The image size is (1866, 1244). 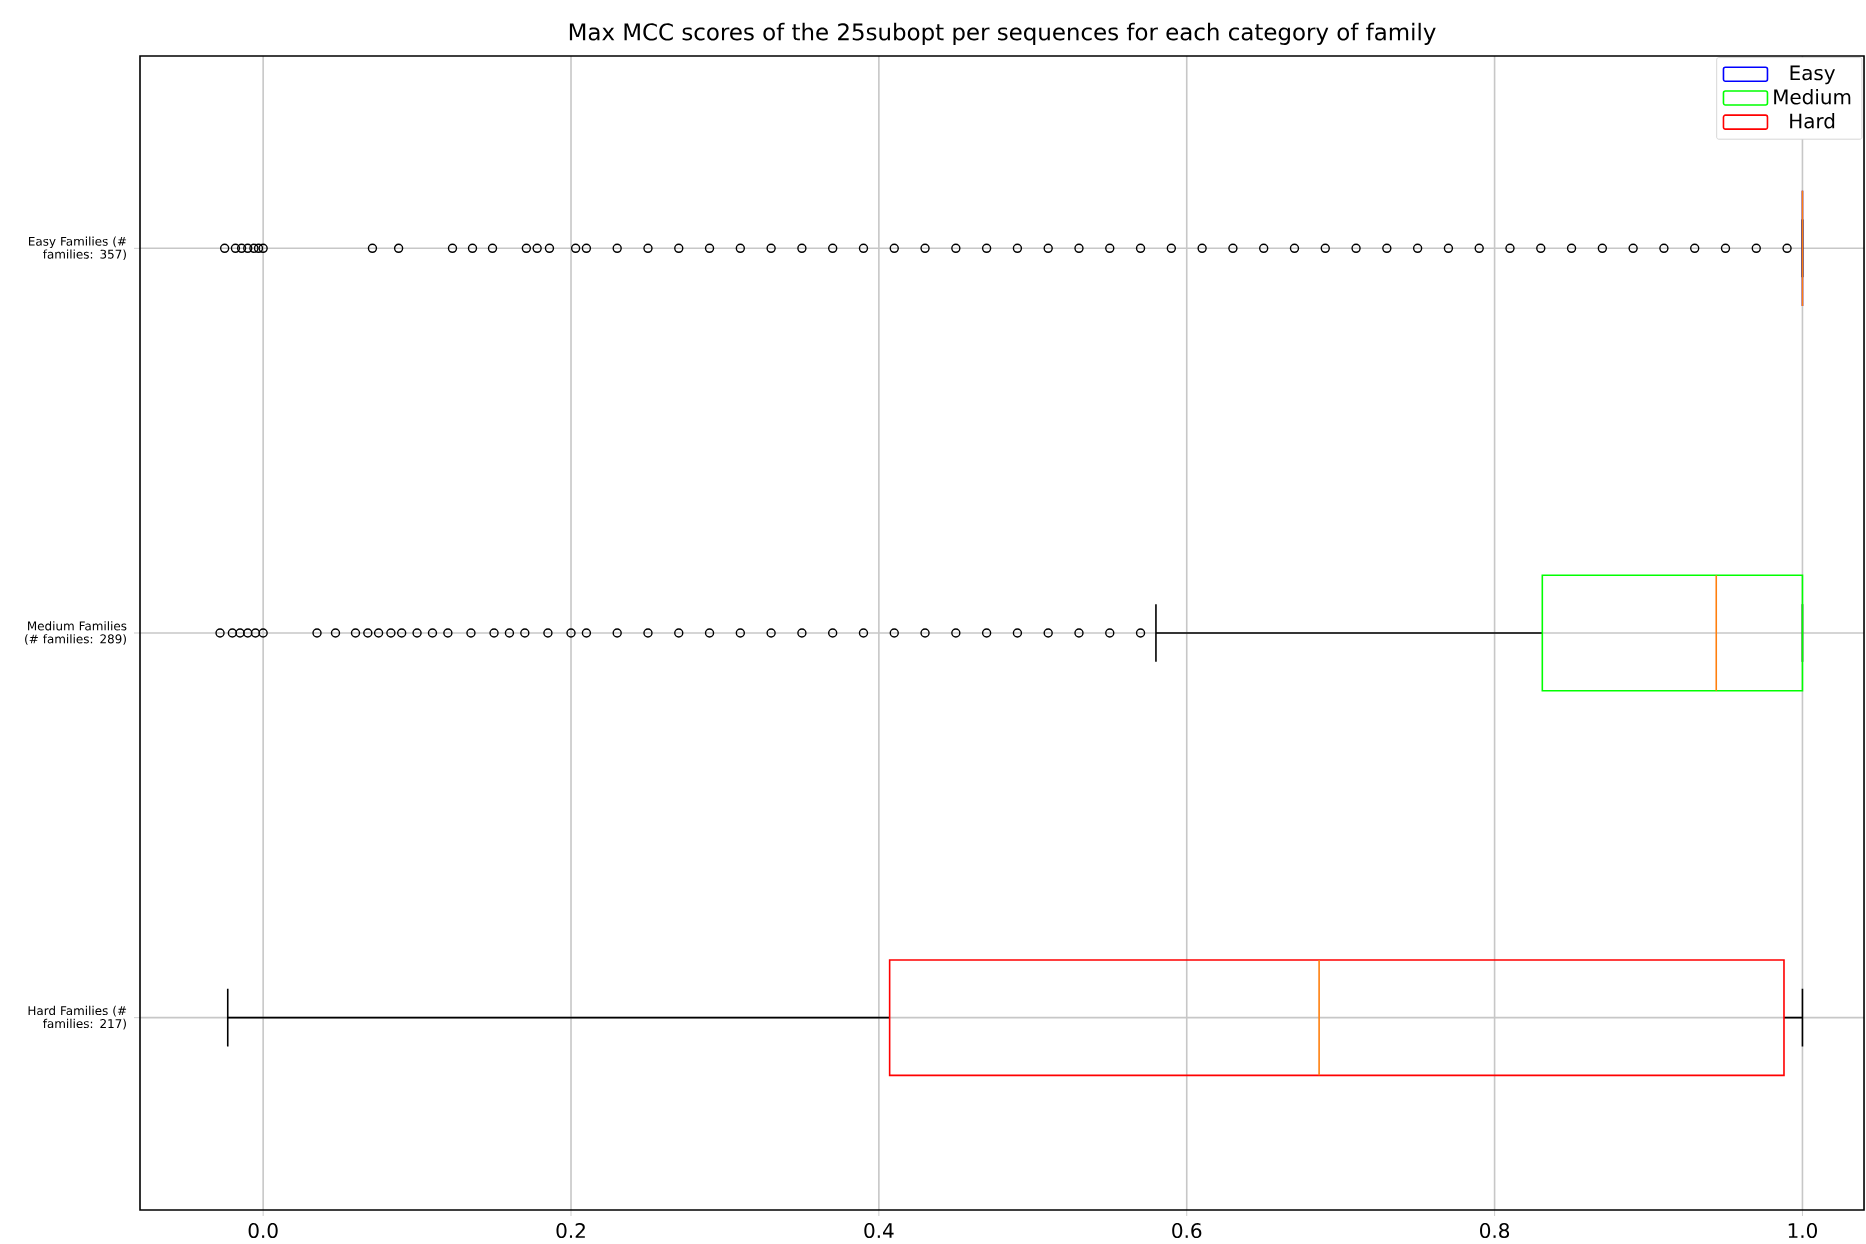 What do you see at coordinates (1187, 1231) in the screenshot?
I see `x-tick-label: 0.6` at bounding box center [1187, 1231].